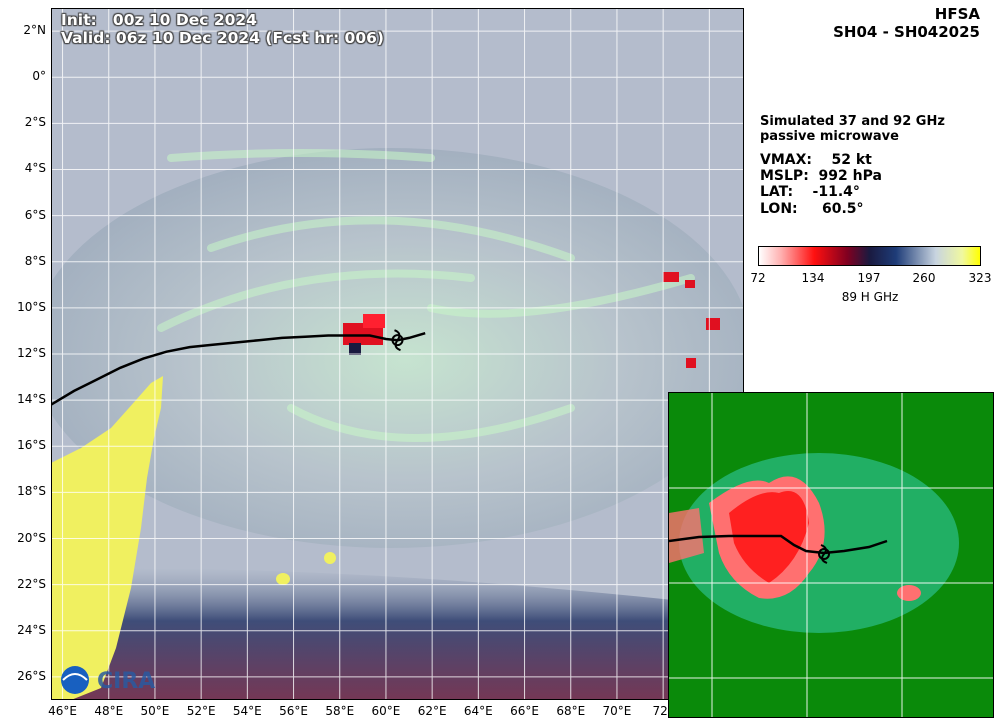 This screenshot has width=1000, height=722. What do you see at coordinates (617, 711) in the screenshot?
I see `lon-tick-label: 70°E` at bounding box center [617, 711].